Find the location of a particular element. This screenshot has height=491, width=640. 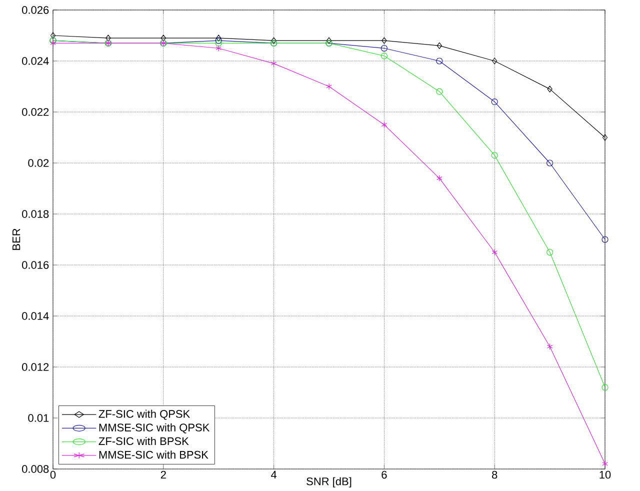

legend-label: MMSE-SIC with BPSK is located at coordinates (153, 454).